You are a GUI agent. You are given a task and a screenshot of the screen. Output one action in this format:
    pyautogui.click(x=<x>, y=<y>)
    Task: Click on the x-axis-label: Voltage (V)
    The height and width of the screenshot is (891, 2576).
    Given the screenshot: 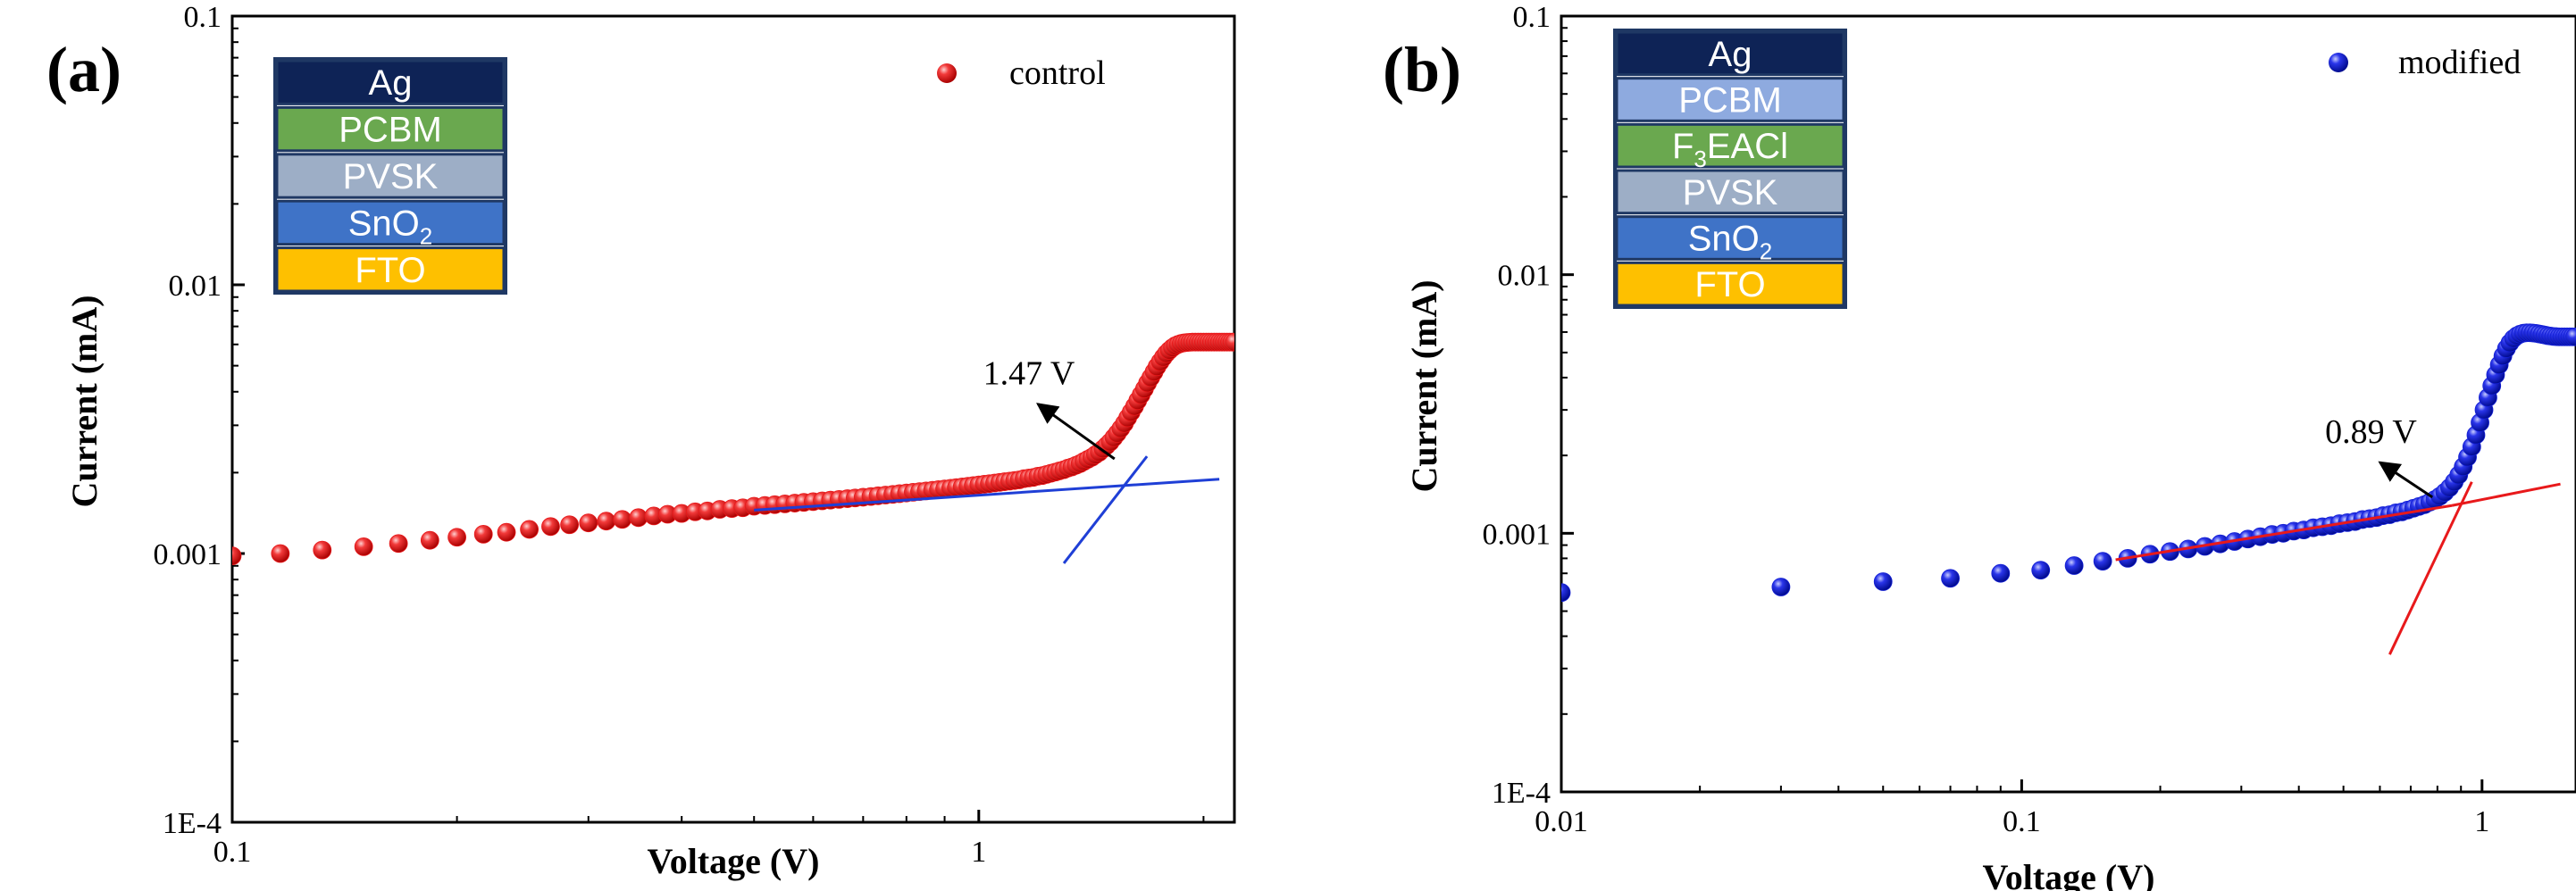 What is the action you would take?
    pyautogui.click(x=734, y=861)
    